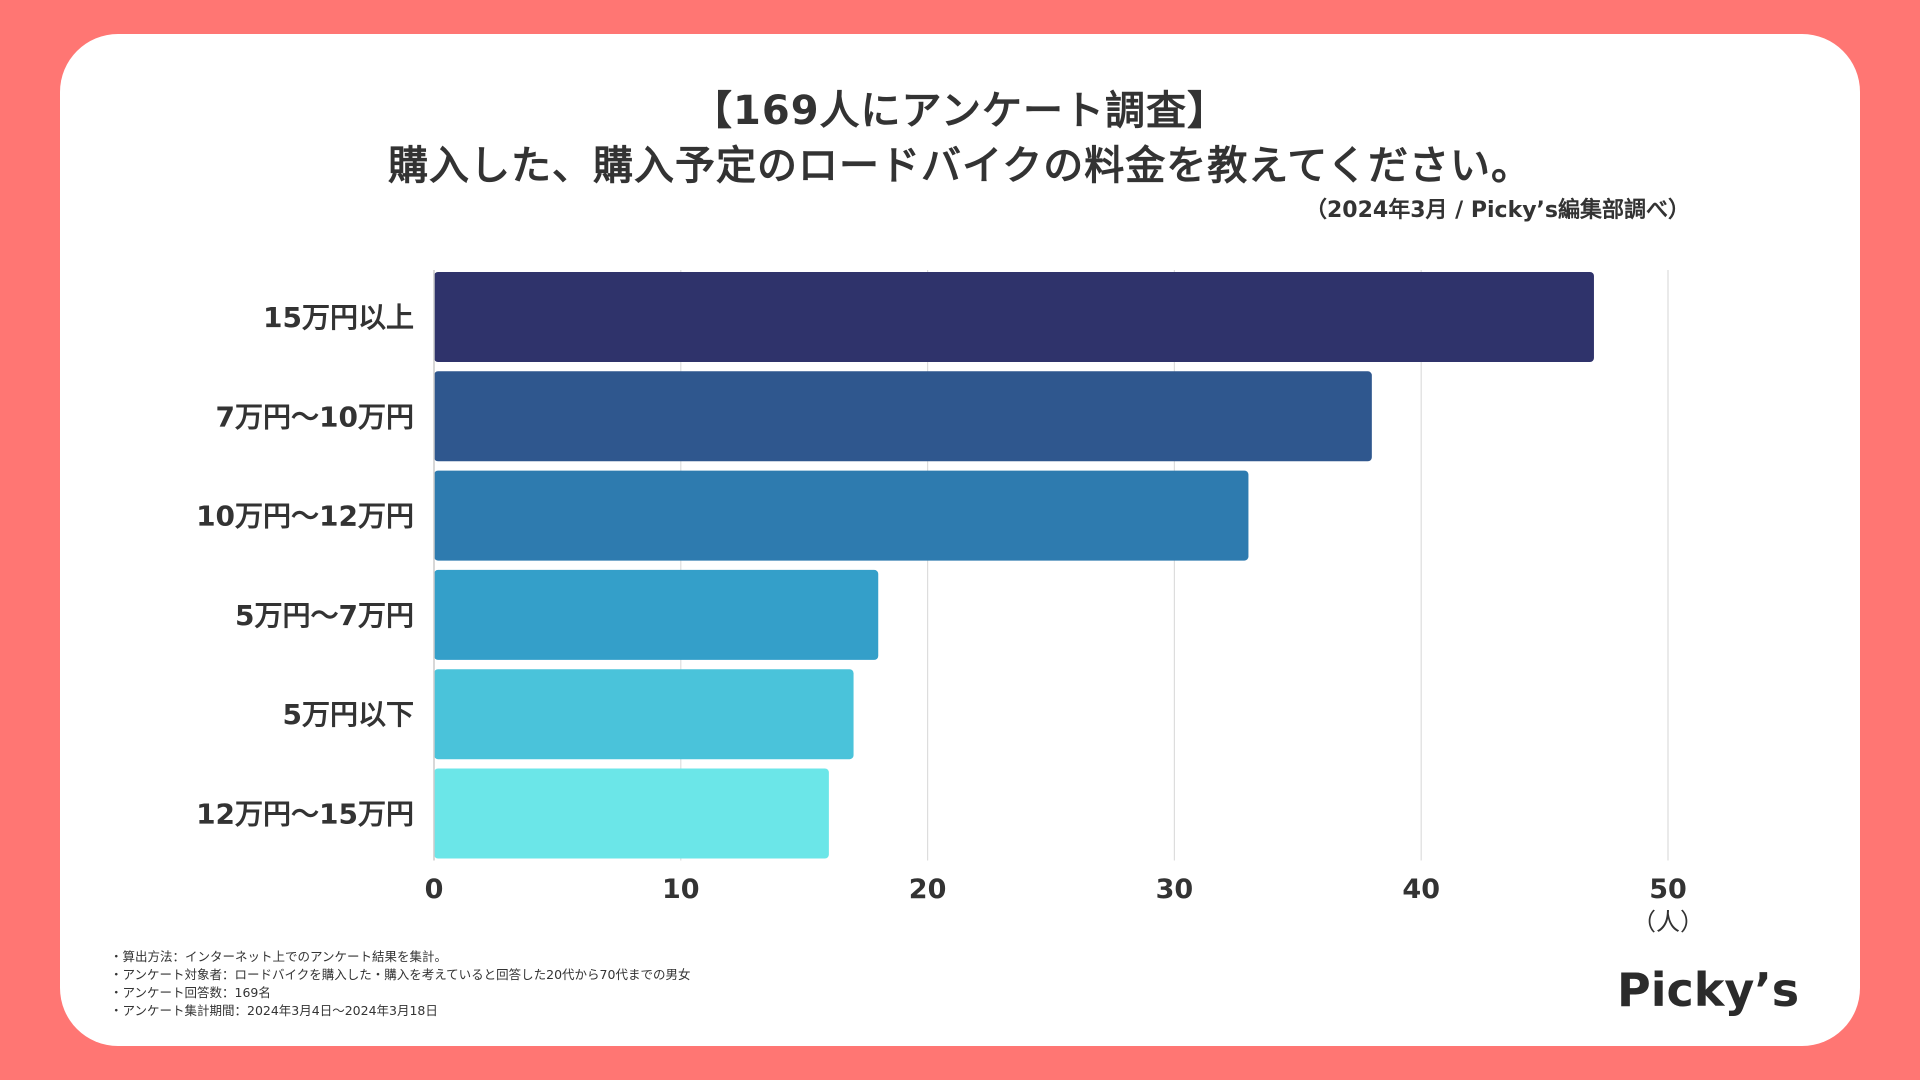  Describe the element at coordinates (681, 889) in the screenshot. I see `x-tick-label: 10` at that location.